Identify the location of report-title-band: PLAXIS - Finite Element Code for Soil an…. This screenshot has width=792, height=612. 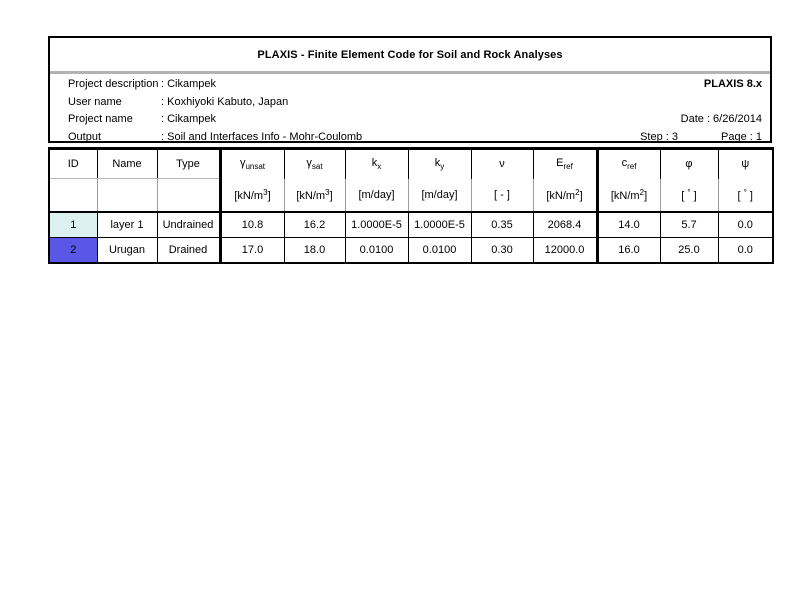
(410, 54).